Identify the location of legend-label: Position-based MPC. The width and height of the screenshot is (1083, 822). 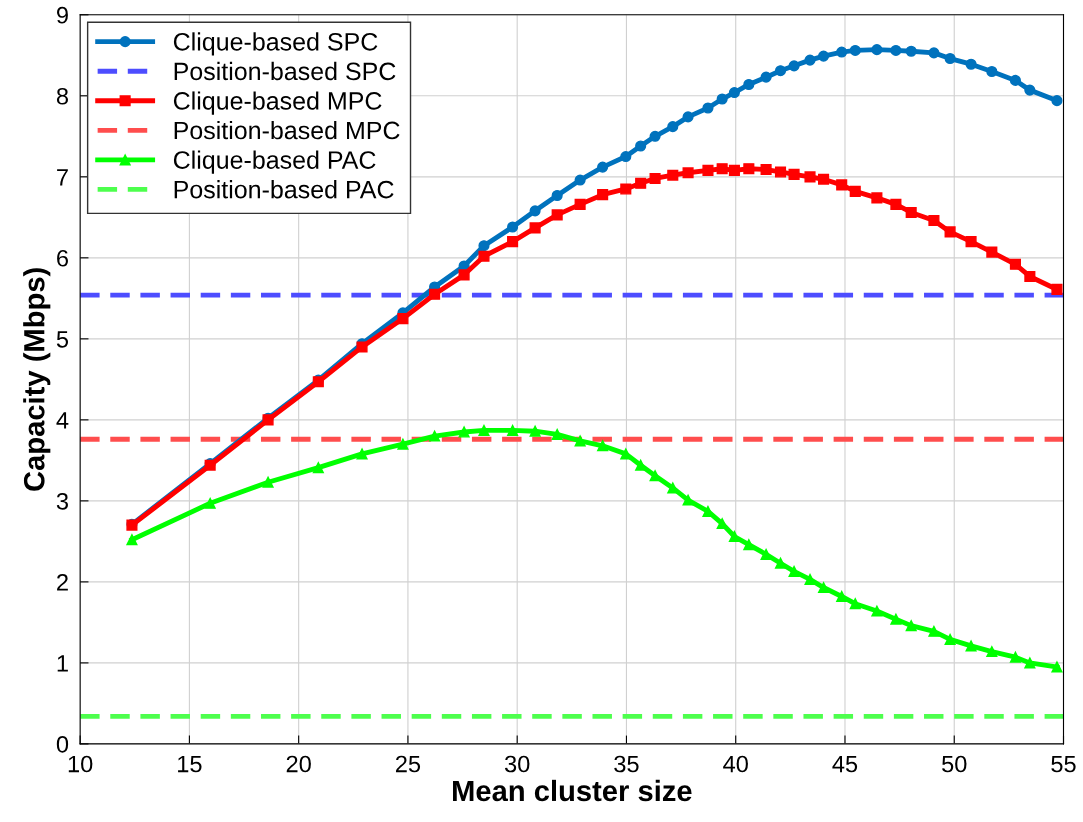
(287, 130).